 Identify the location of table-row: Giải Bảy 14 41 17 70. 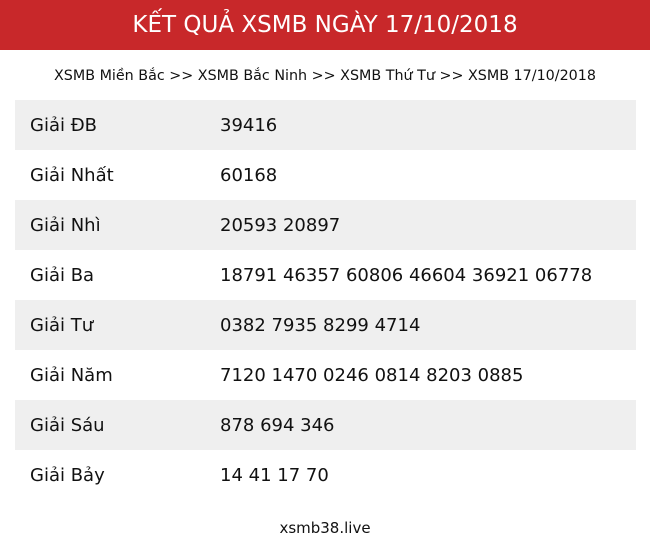
(325, 475).